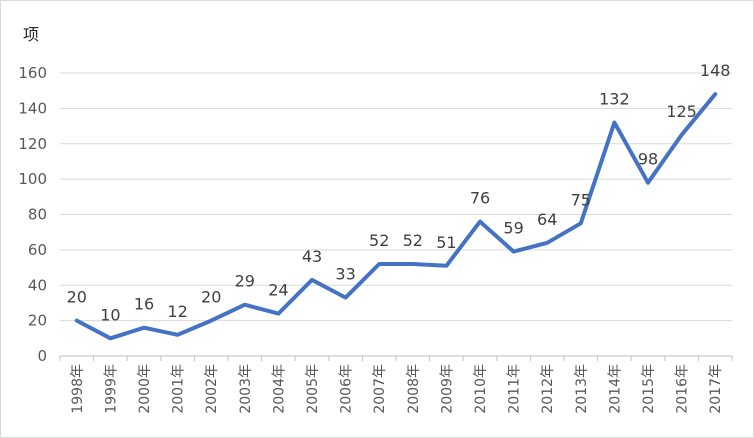 This screenshot has height=438, width=754. What do you see at coordinates (37, 250) in the screenshot?
I see `y-tick-label: 60` at bounding box center [37, 250].